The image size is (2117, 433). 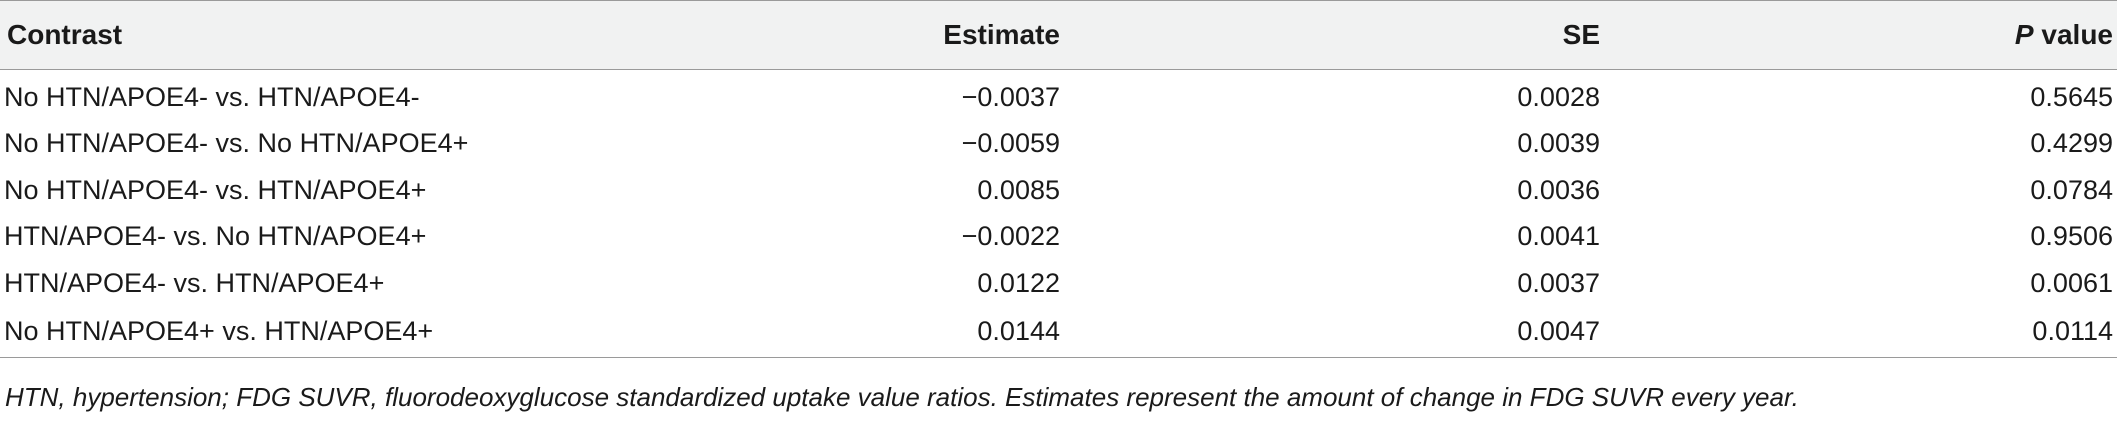 I want to click on header-p-rest: value, so click(x=2073, y=34).